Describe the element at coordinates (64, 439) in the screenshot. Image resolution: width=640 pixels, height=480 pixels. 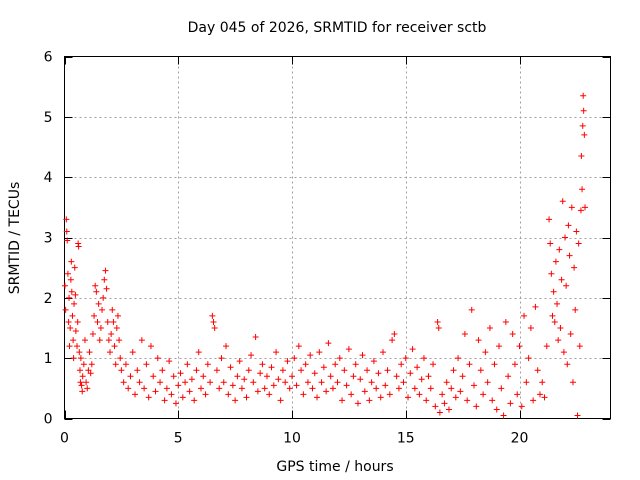
I see `x-tick-label: 0` at that location.